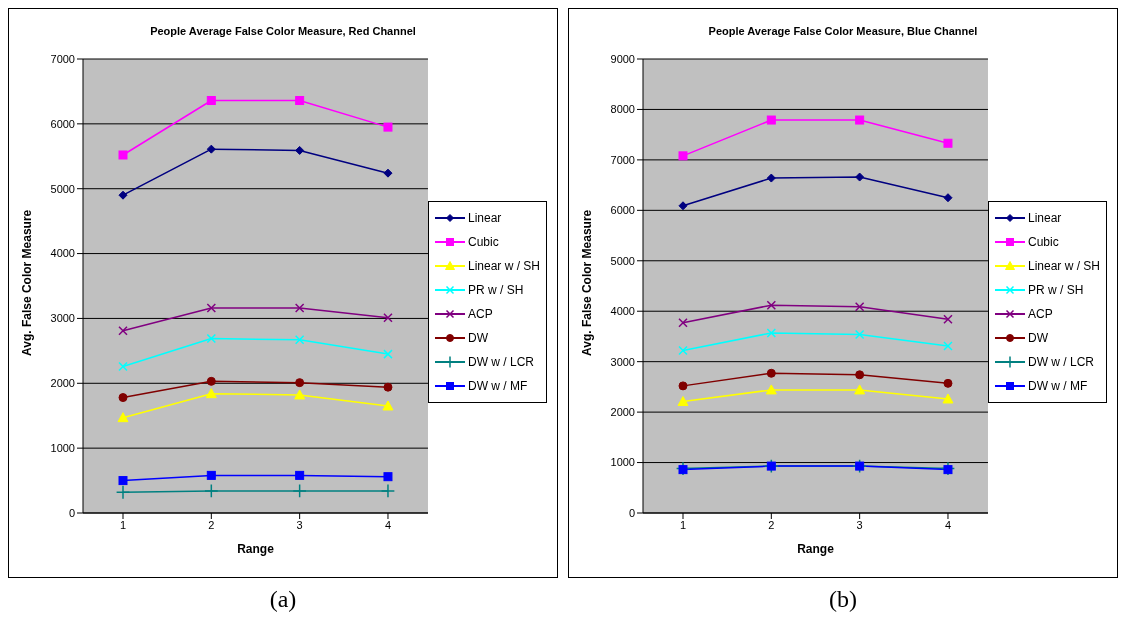 This screenshot has height=625, width=1136. I want to click on legend-label: PR w / SH, so click(495, 290).